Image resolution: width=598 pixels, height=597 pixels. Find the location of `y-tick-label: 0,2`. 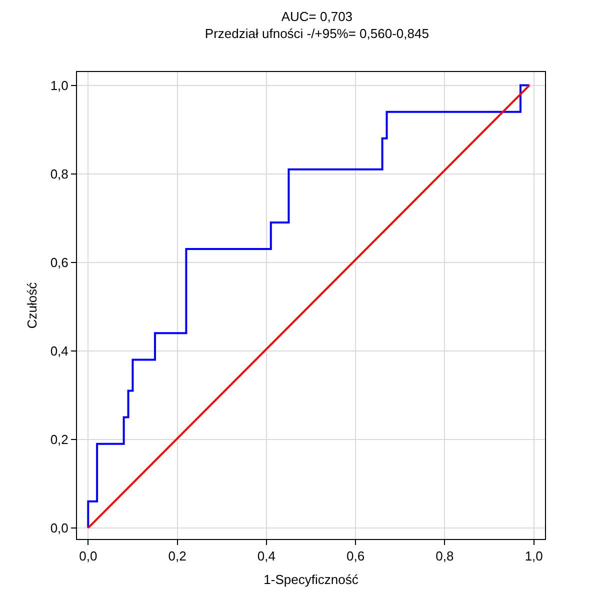

y-tick-label: 0,2 is located at coordinates (59, 439).